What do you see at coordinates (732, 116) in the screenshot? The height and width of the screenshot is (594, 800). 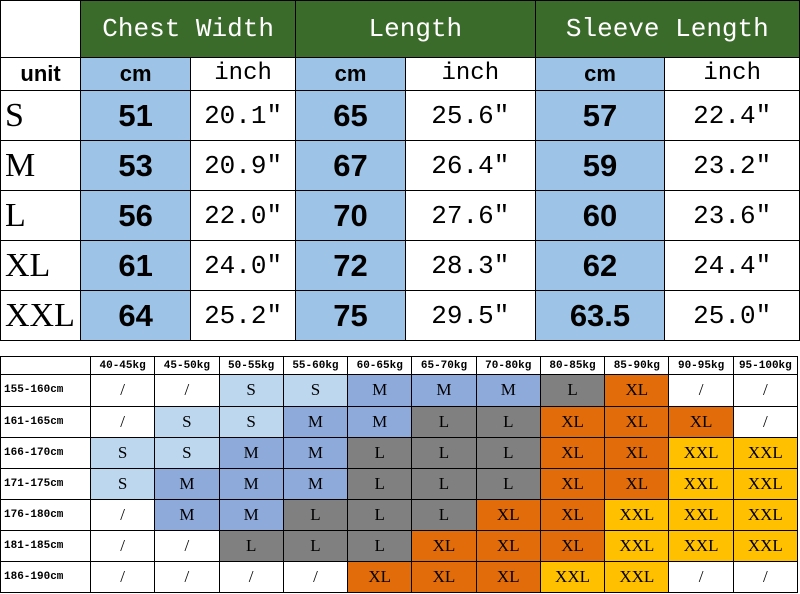 I see `inch-value: 22.4"` at bounding box center [732, 116].